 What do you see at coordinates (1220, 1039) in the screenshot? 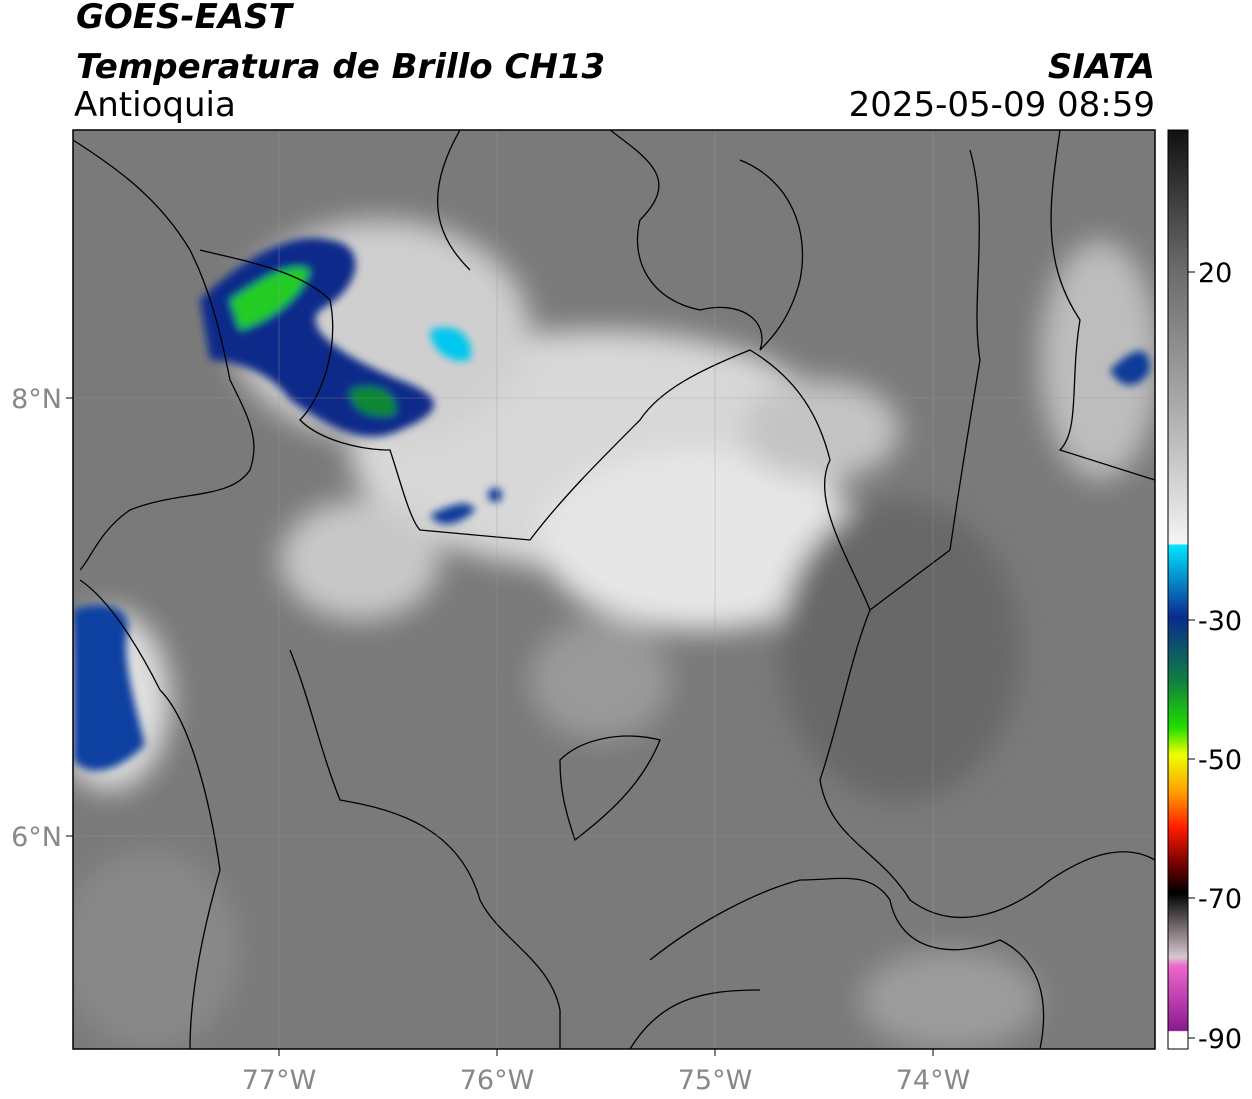
I see `colorbar-label: -90` at bounding box center [1220, 1039].